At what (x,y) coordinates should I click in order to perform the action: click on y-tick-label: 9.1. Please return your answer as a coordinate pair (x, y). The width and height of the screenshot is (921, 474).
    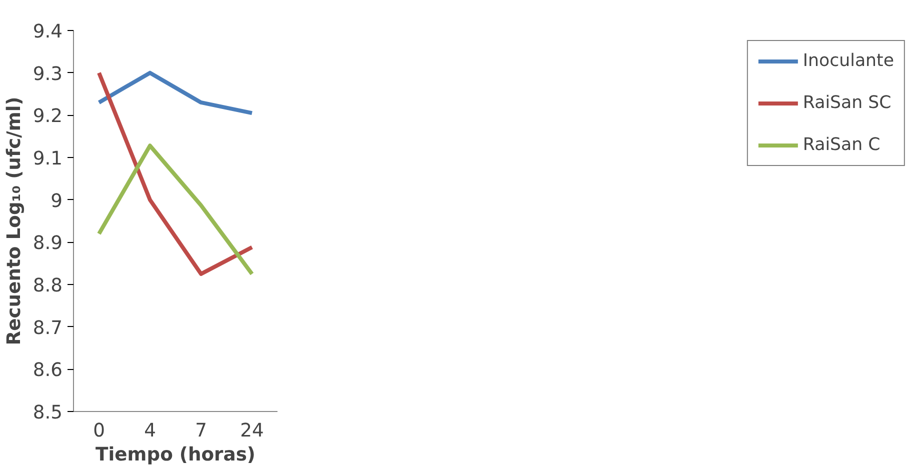
    Looking at the image, I should click on (47, 159).